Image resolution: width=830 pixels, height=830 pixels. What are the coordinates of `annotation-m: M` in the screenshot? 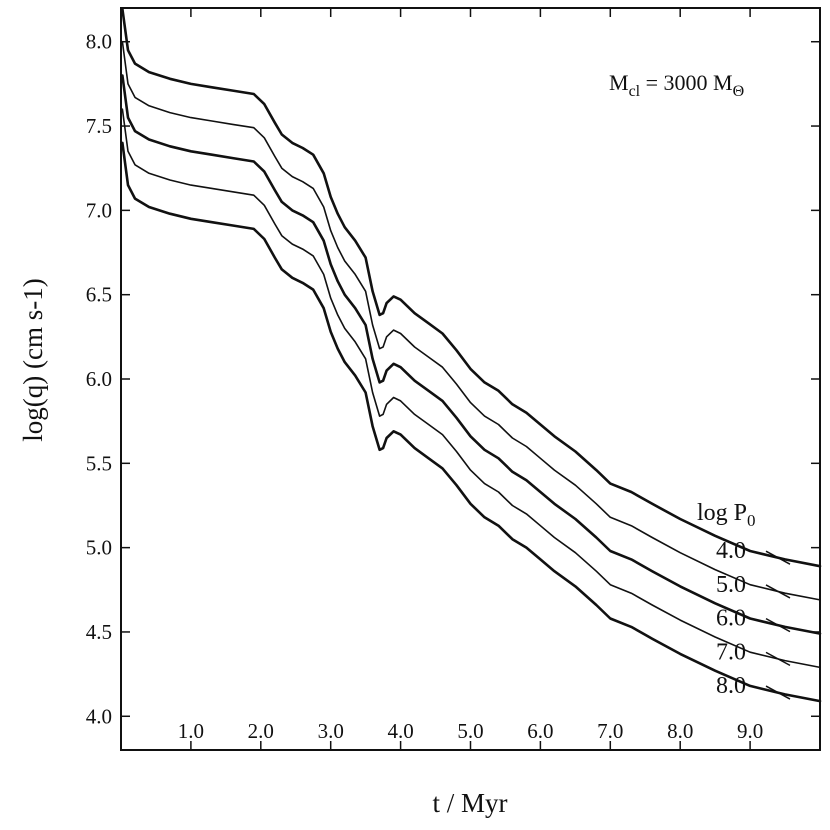 It's located at (619, 82).